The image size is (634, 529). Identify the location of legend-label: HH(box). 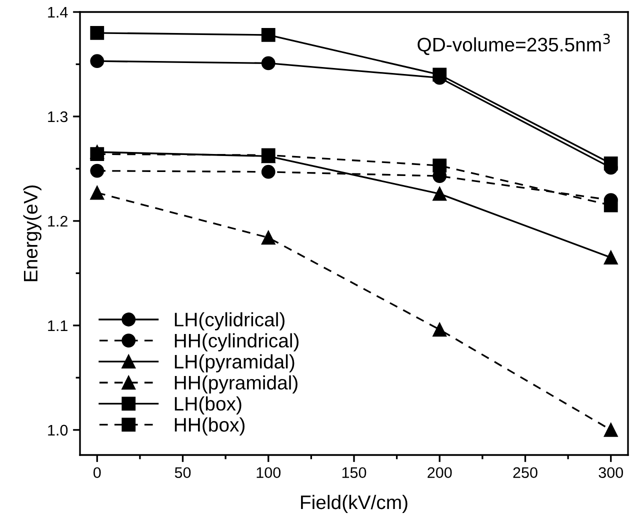
(209, 426).